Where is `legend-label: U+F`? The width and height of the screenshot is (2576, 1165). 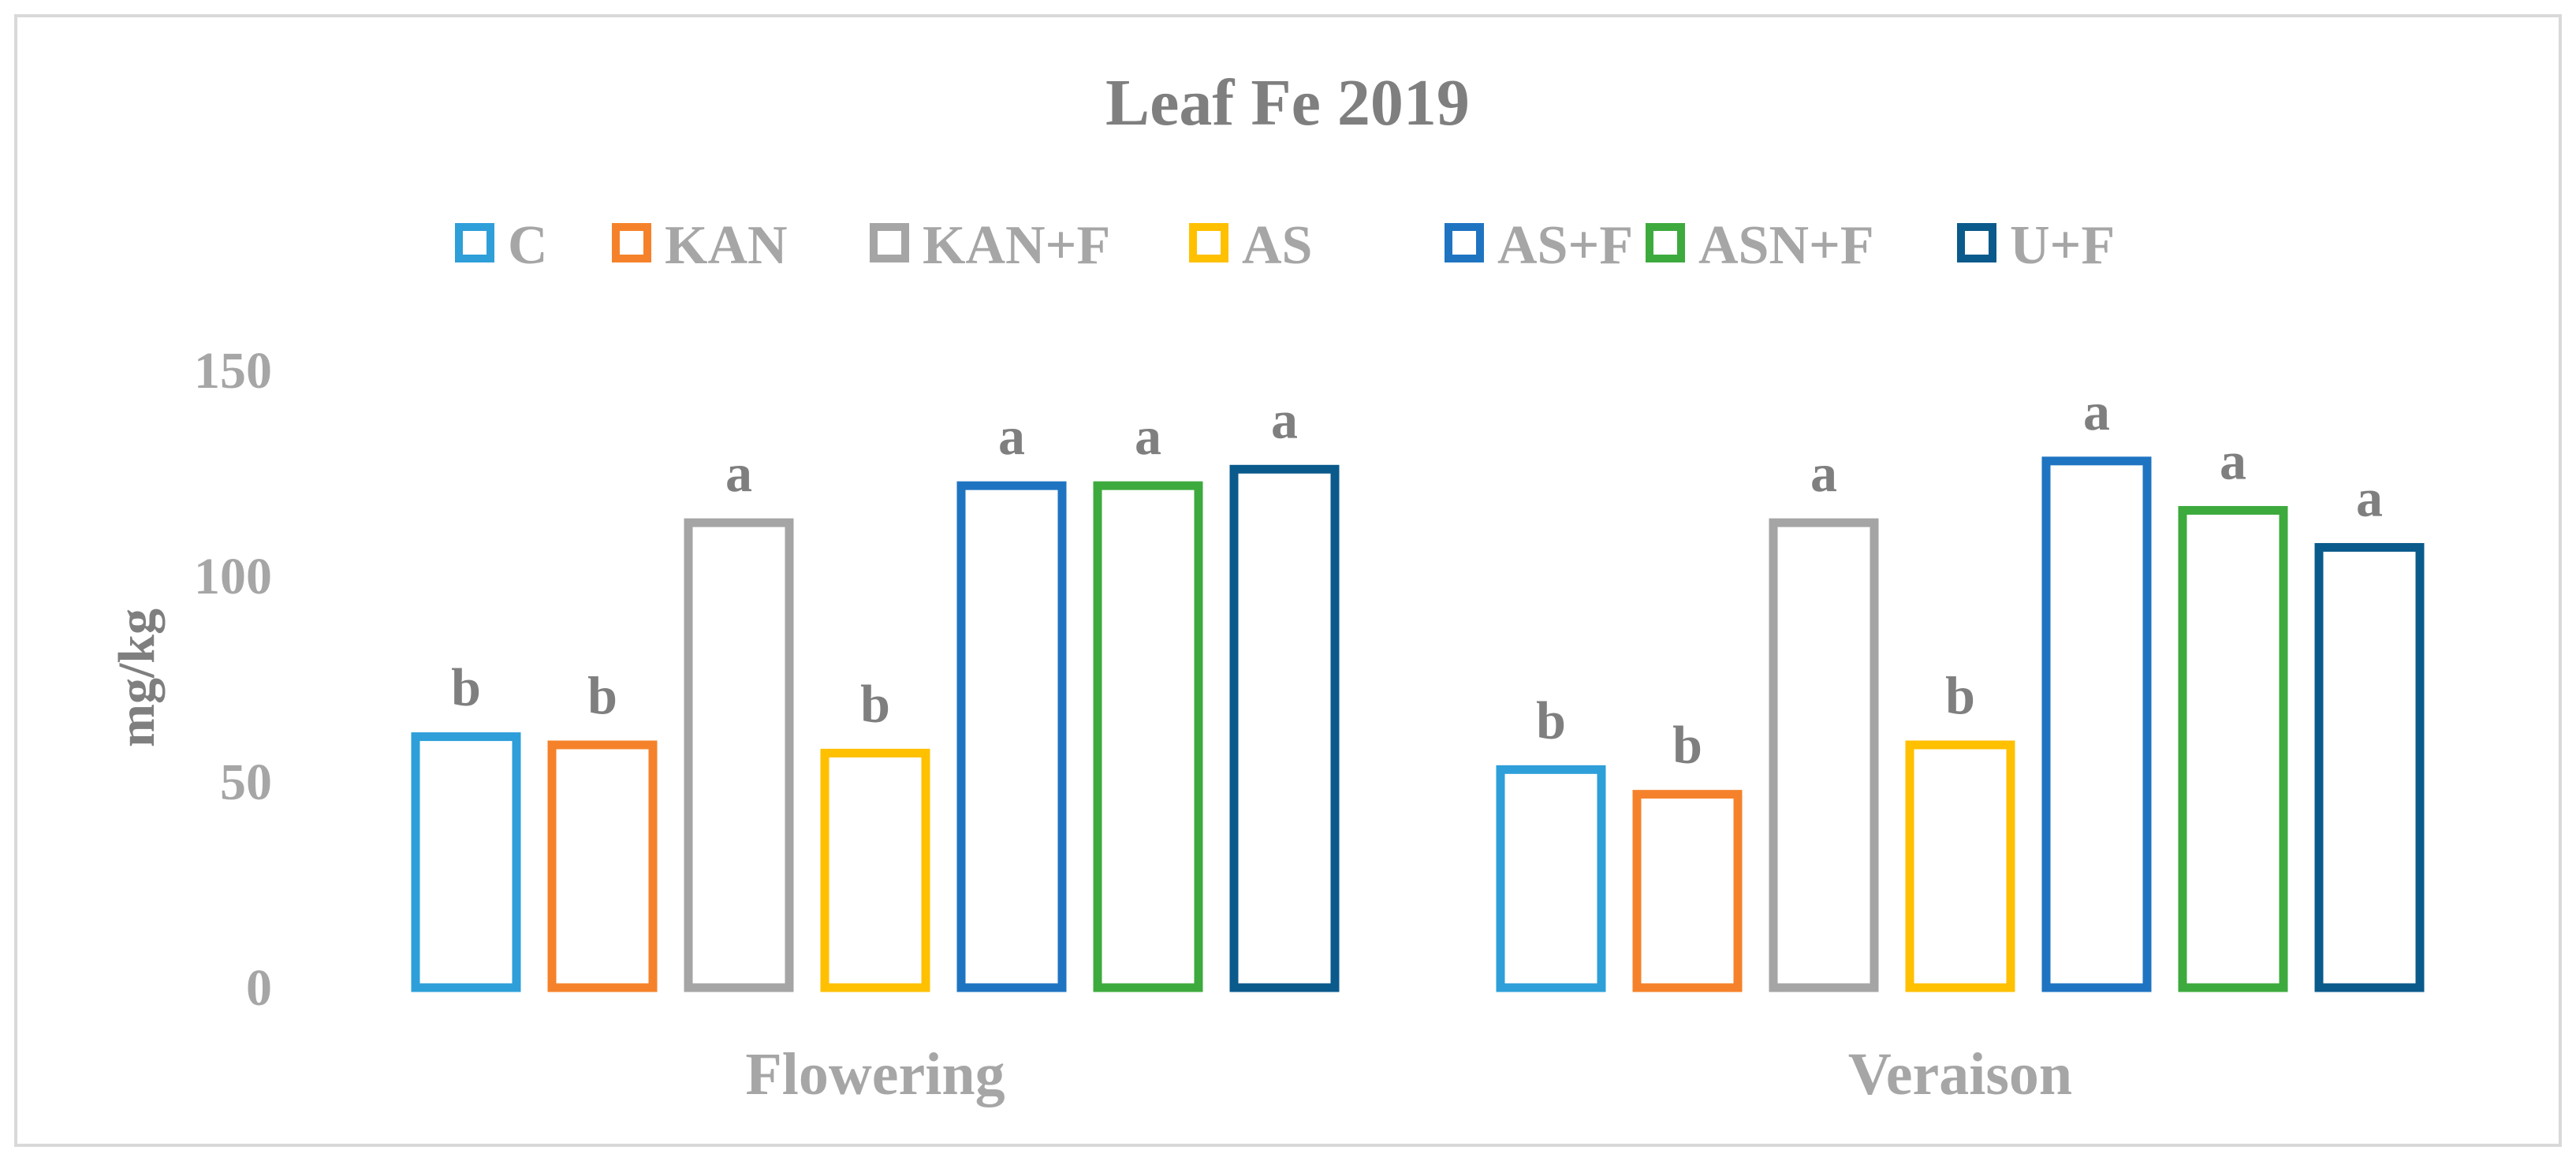 legend-label: U+F is located at coordinates (2063, 246).